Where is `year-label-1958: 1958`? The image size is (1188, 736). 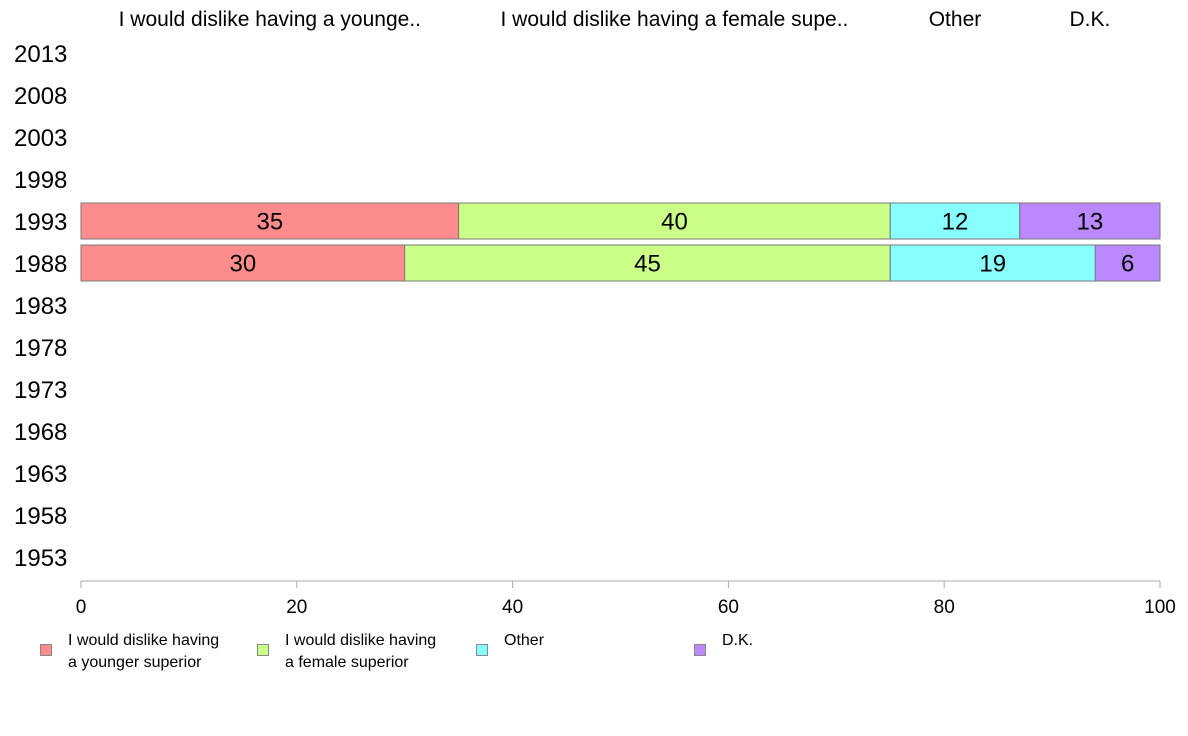
year-label-1958: 1958 is located at coordinates (40, 516).